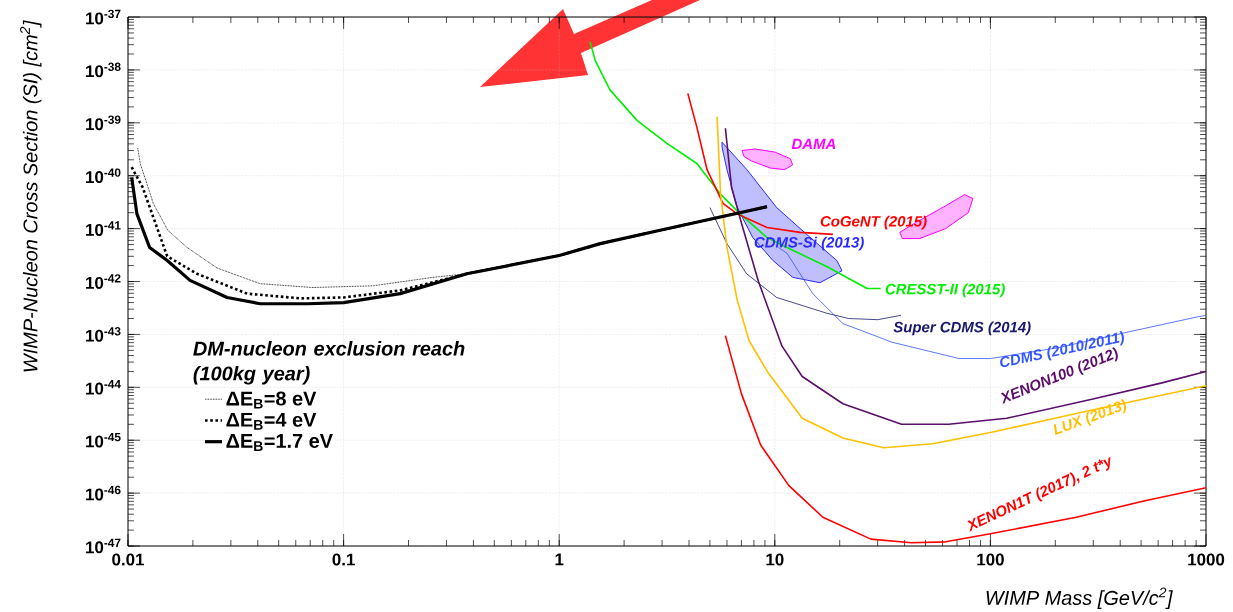  I want to click on legend-label: ΔE$_{B}$=1.7 eV, so click(279, 442).